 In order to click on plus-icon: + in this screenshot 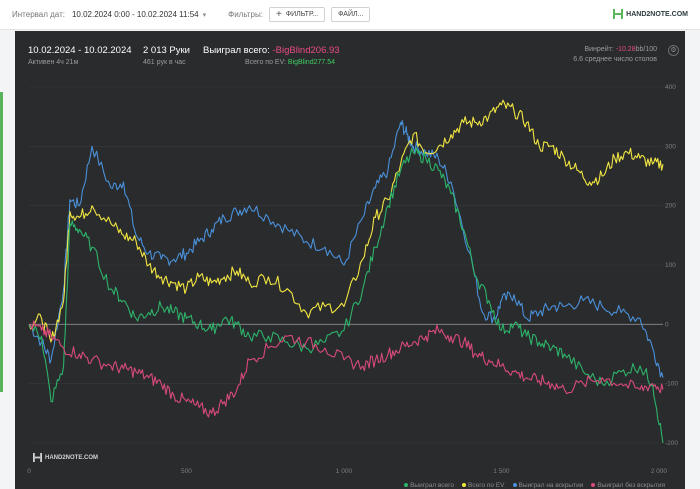, I will do `click(278, 14)`.